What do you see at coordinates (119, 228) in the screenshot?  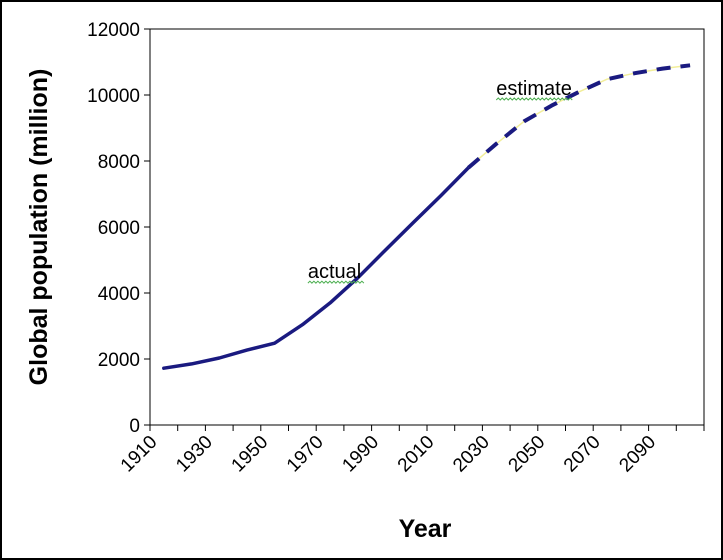 I see `y-tick-label: 6000` at bounding box center [119, 228].